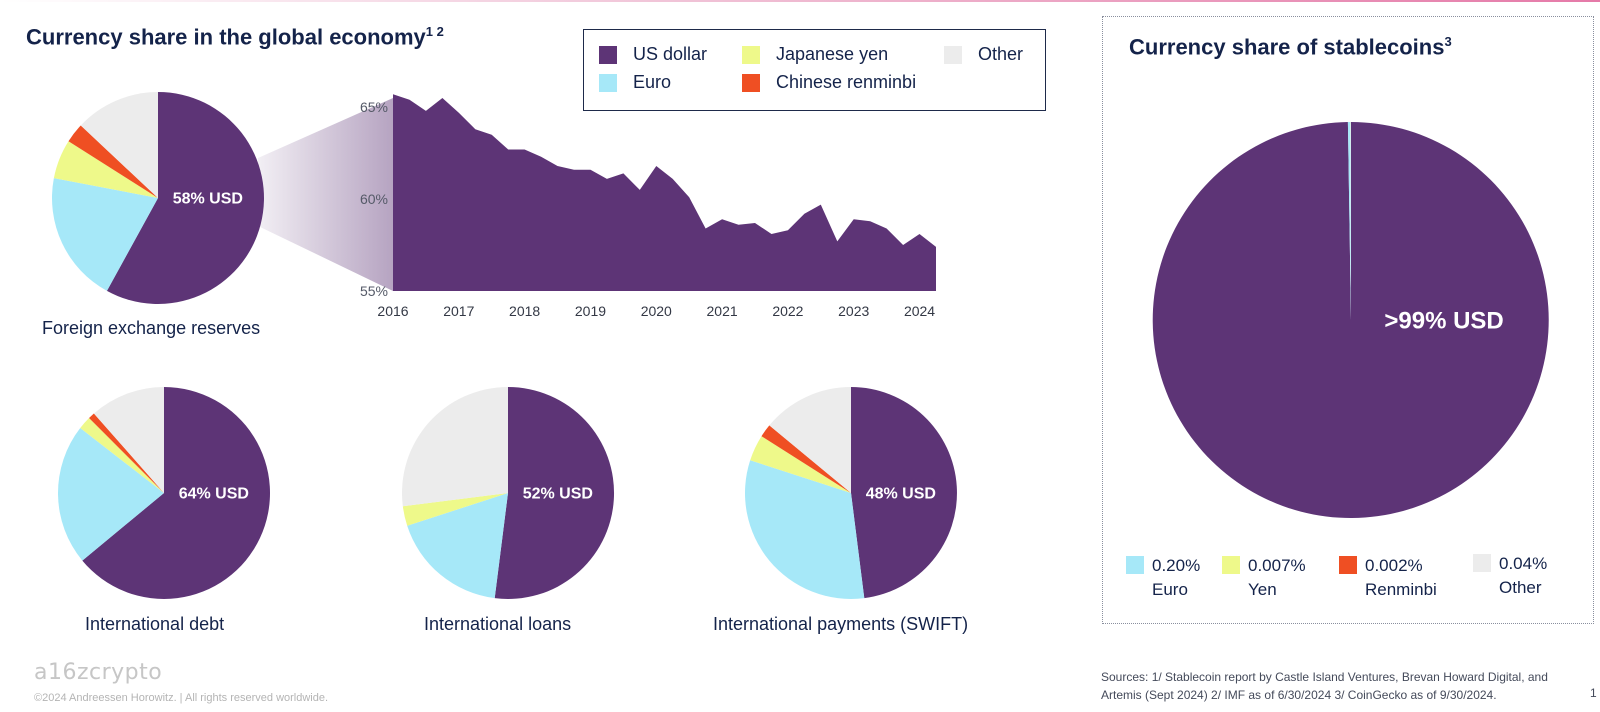 This screenshot has height=712, width=1600. I want to click on legend-name: Yen, so click(1262, 589).